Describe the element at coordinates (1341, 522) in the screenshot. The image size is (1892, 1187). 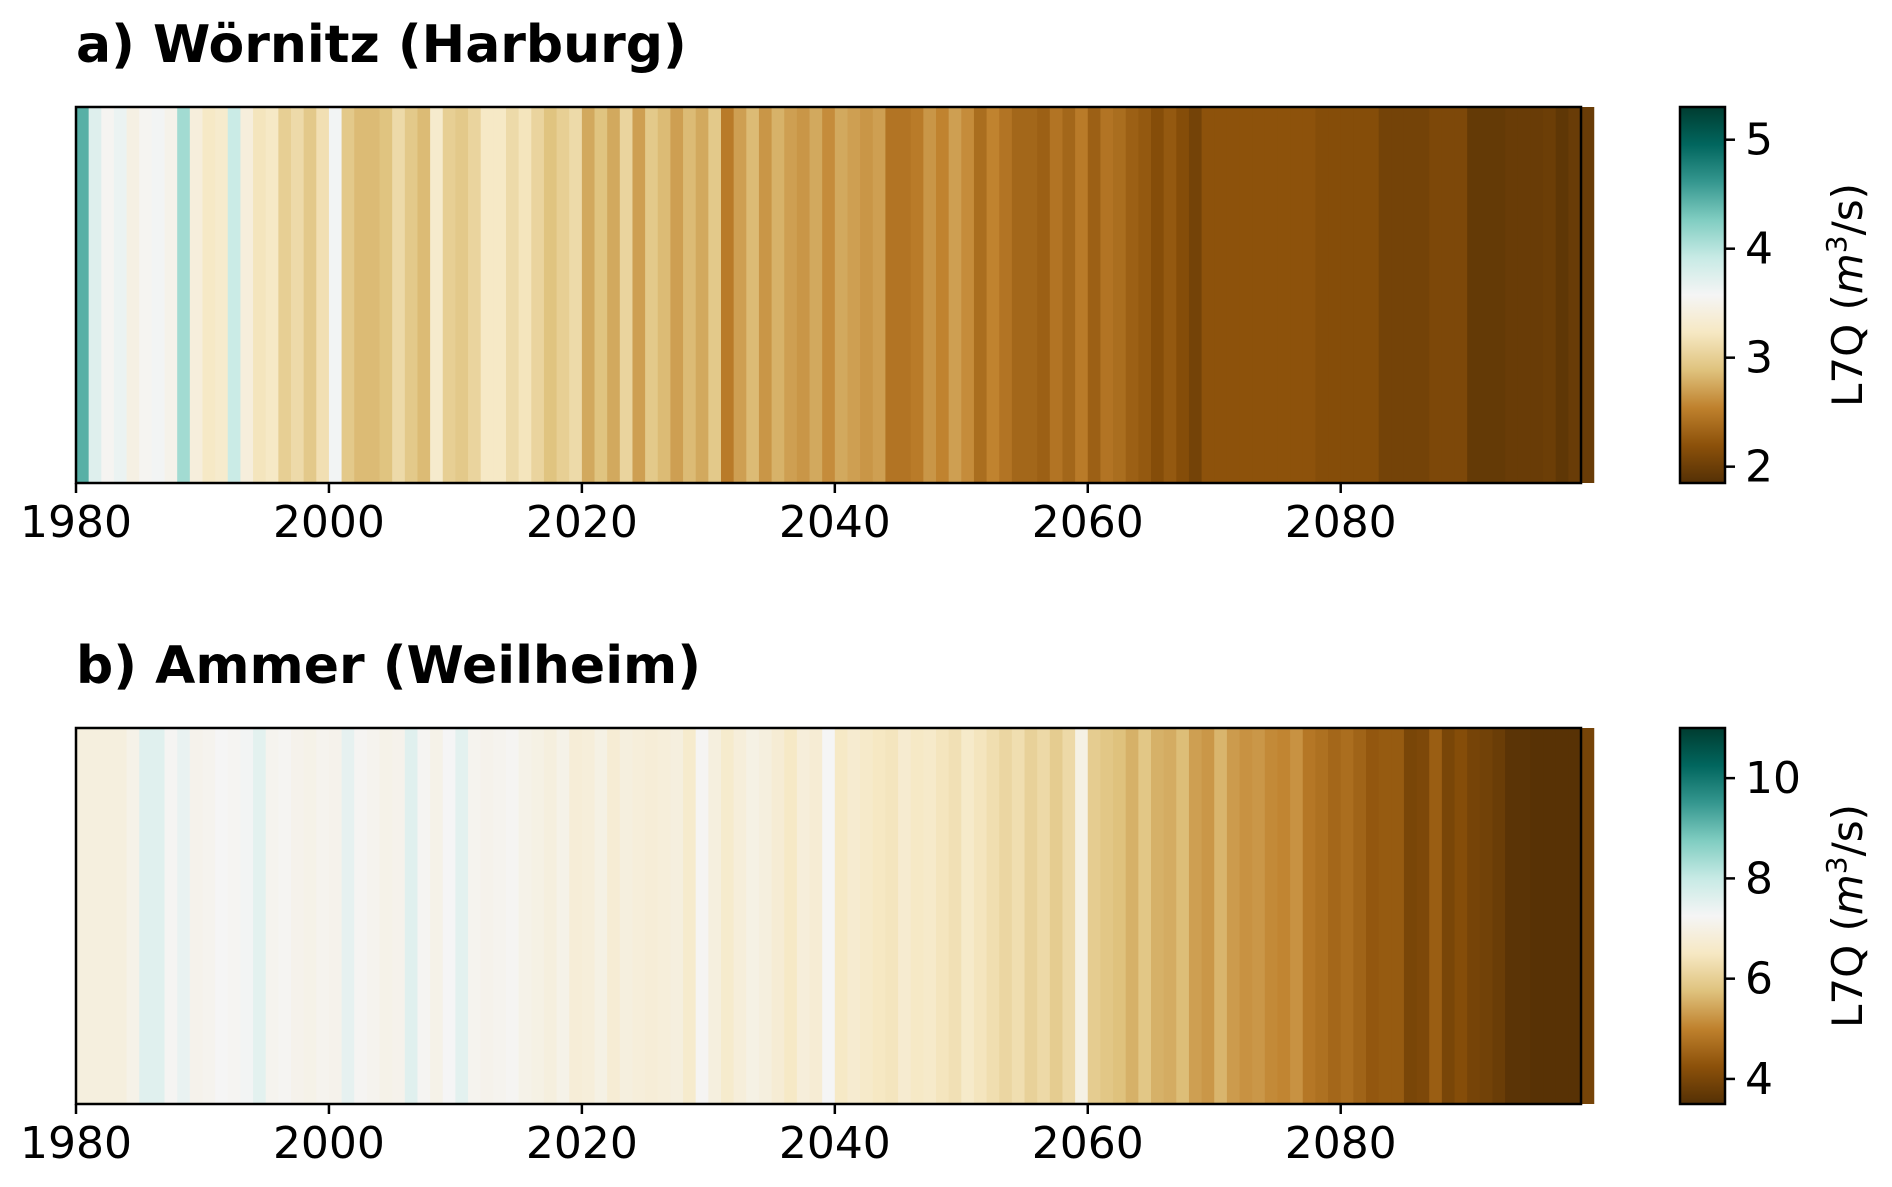
I see `x-tick-label: 2080` at that location.